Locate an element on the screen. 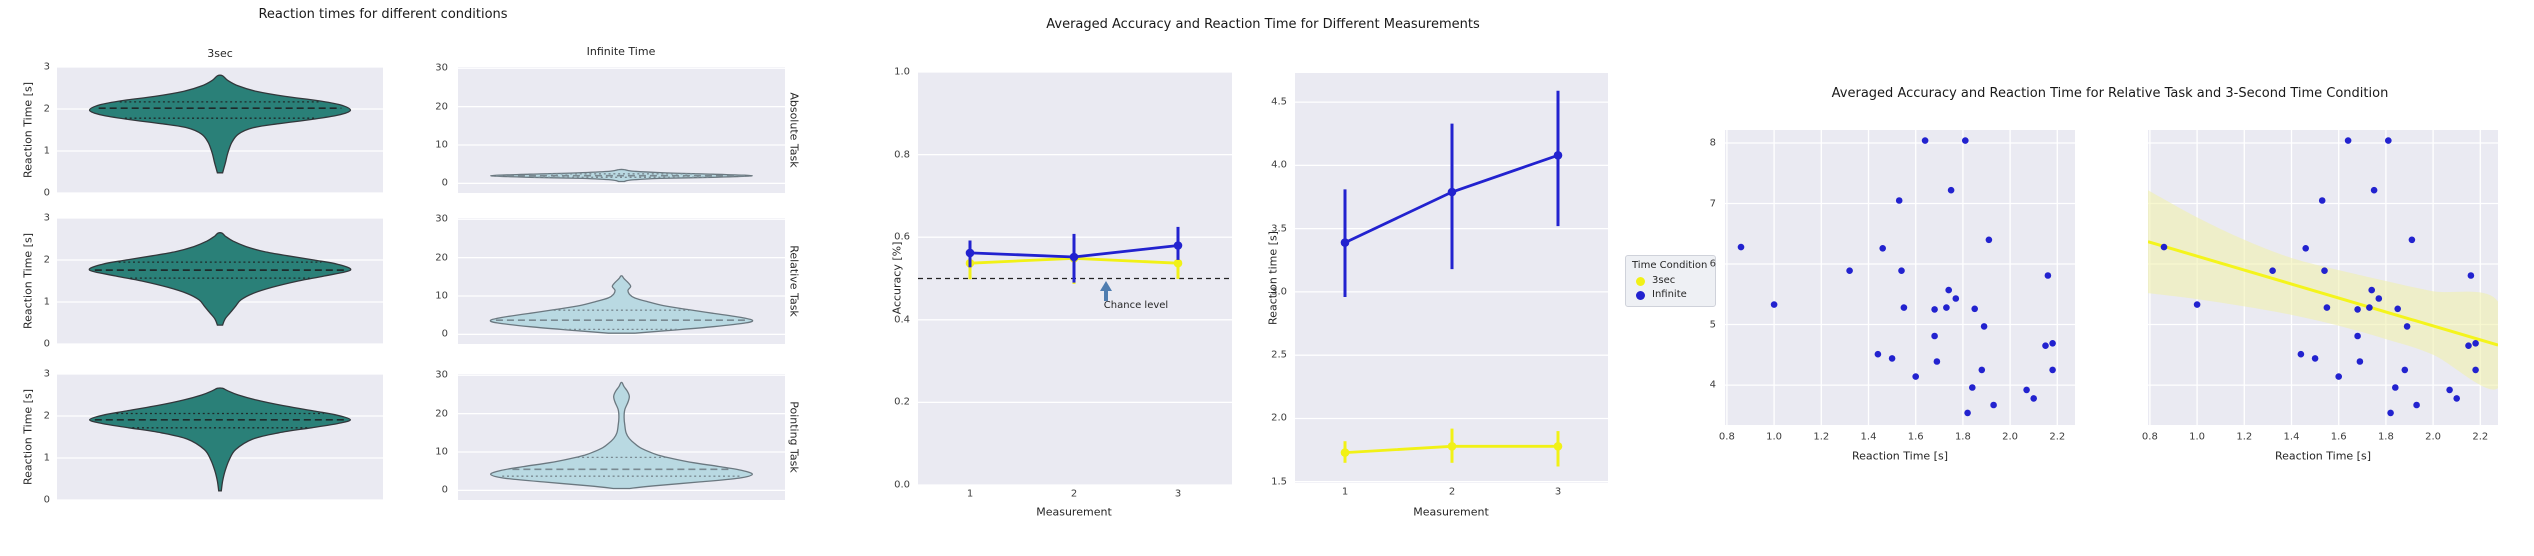 This screenshot has width=2534, height=556. time-condition-legend: Time Condition 3sec Infinite is located at coordinates (1671, 281).